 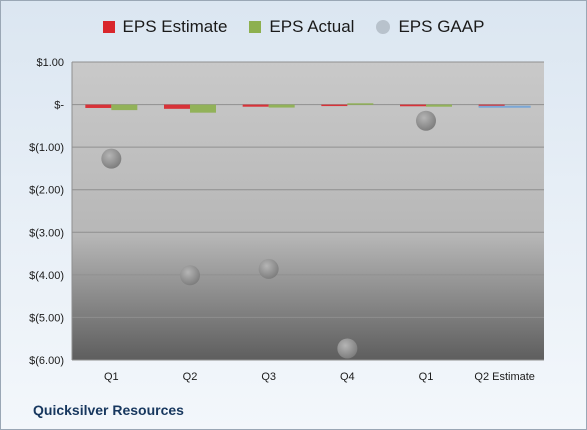 I want to click on y-tick-label: $(2.00), so click(x=46, y=191).